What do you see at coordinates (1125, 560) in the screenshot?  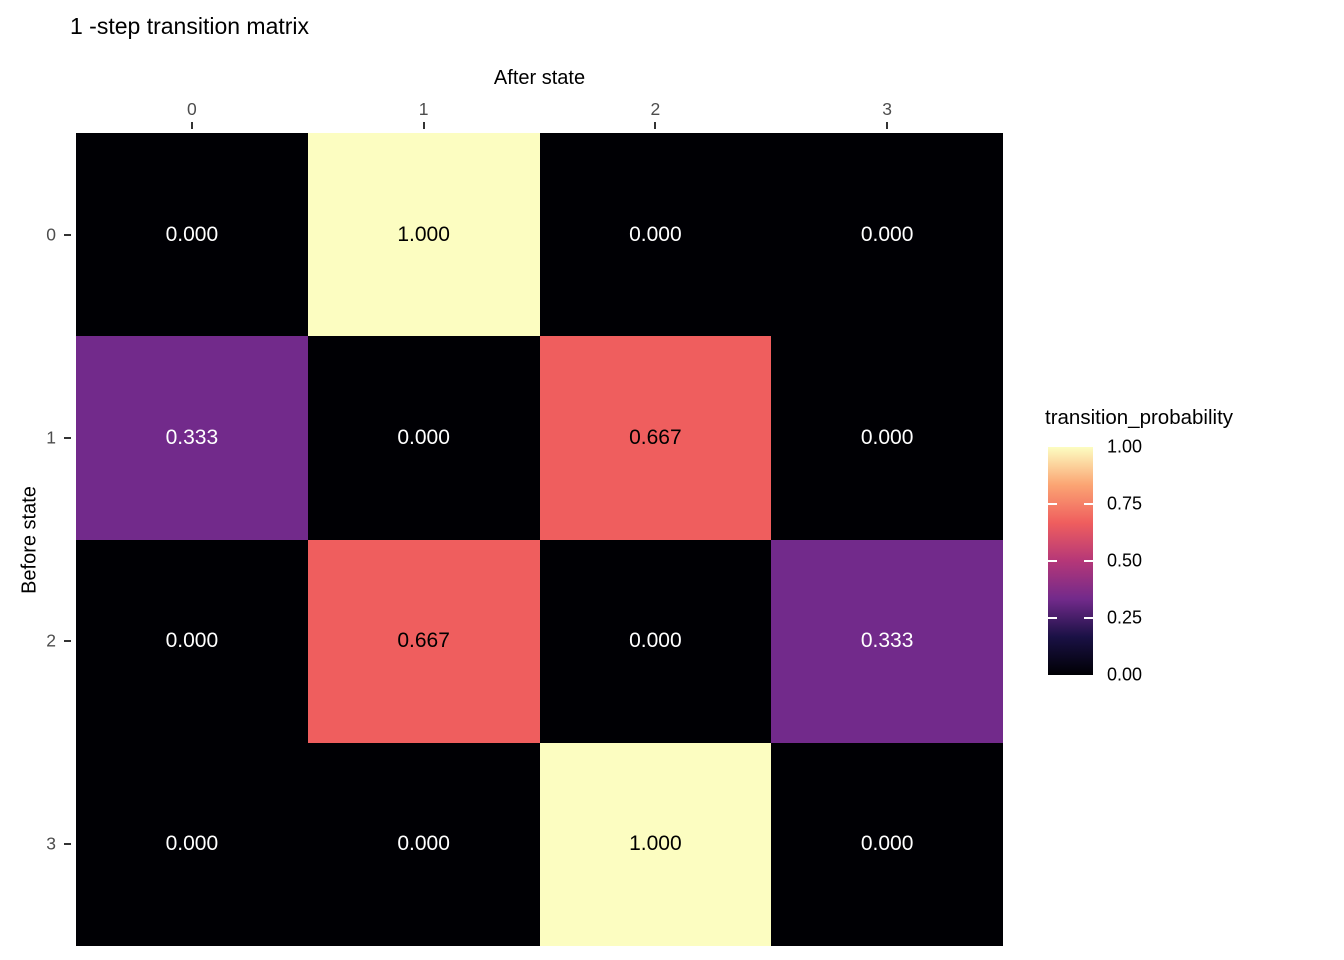 I see `legend-tick-label: 0.50` at bounding box center [1125, 560].